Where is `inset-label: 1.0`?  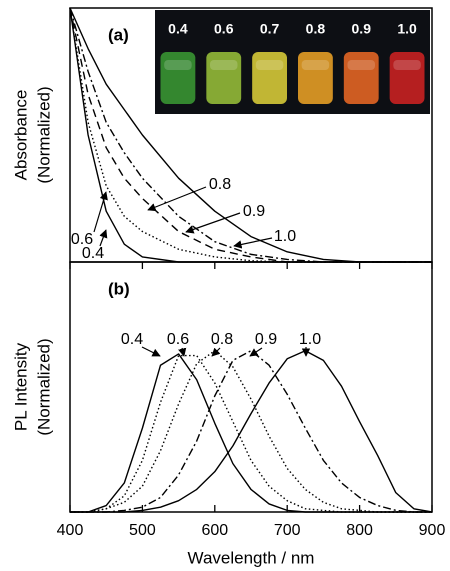
inset-label: 1.0 is located at coordinates (407, 29).